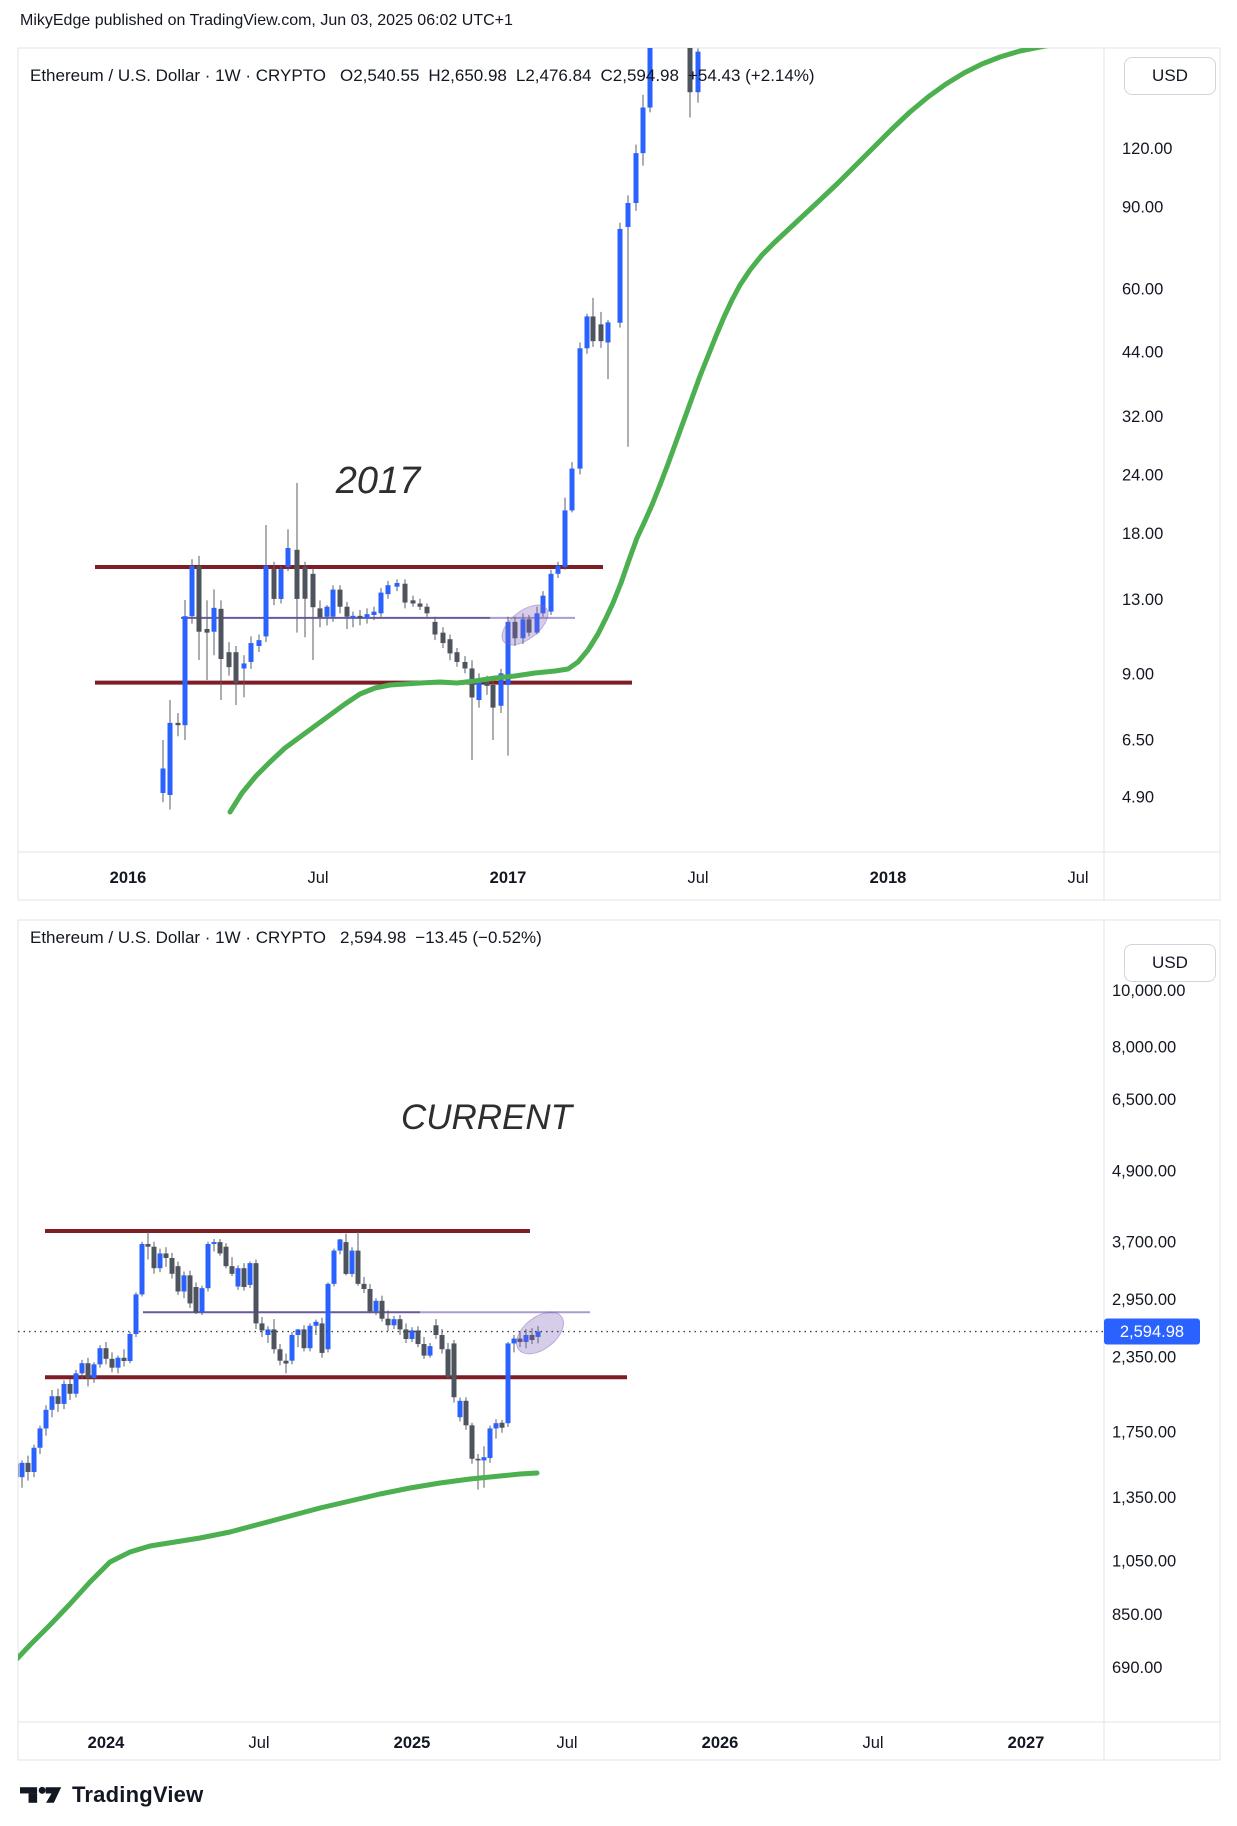 This screenshot has width=1237, height=1826. Describe the element at coordinates (412, 1743) in the screenshot. I see `time-tick-label: 2025` at that location.